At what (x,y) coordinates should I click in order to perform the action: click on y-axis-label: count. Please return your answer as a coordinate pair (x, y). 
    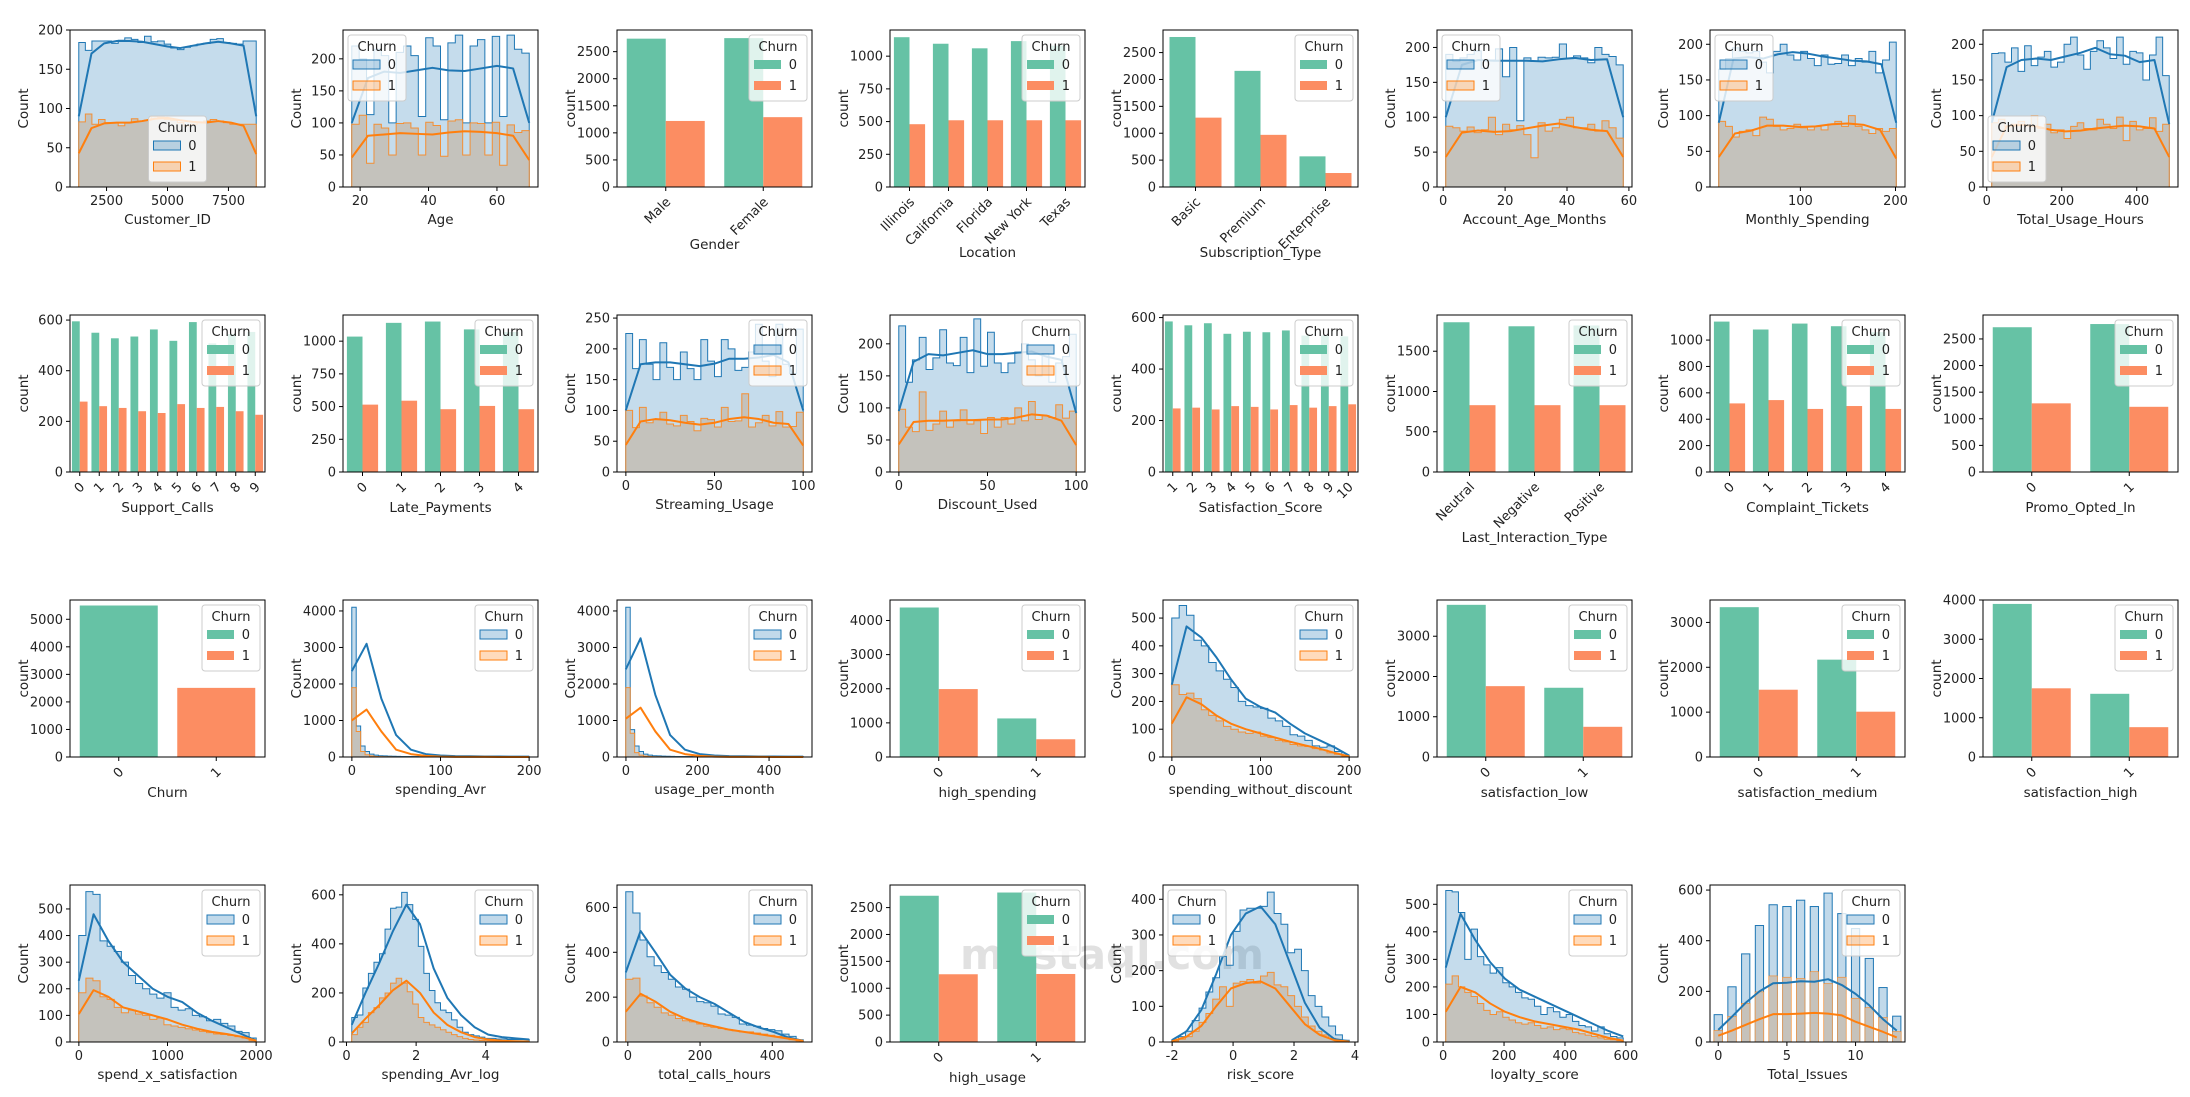
    Looking at the image, I should click on (571, 108).